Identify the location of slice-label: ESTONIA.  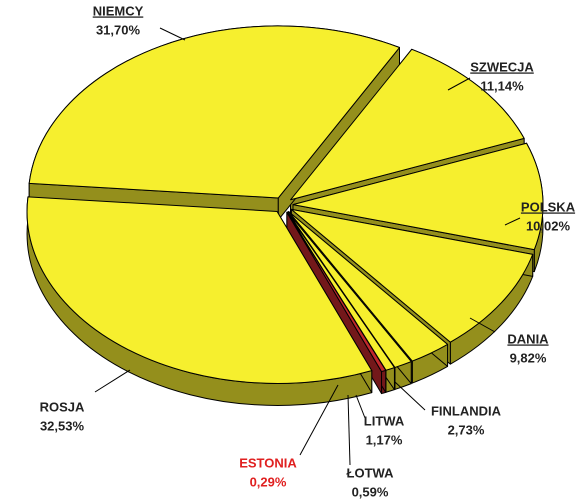
(268, 462).